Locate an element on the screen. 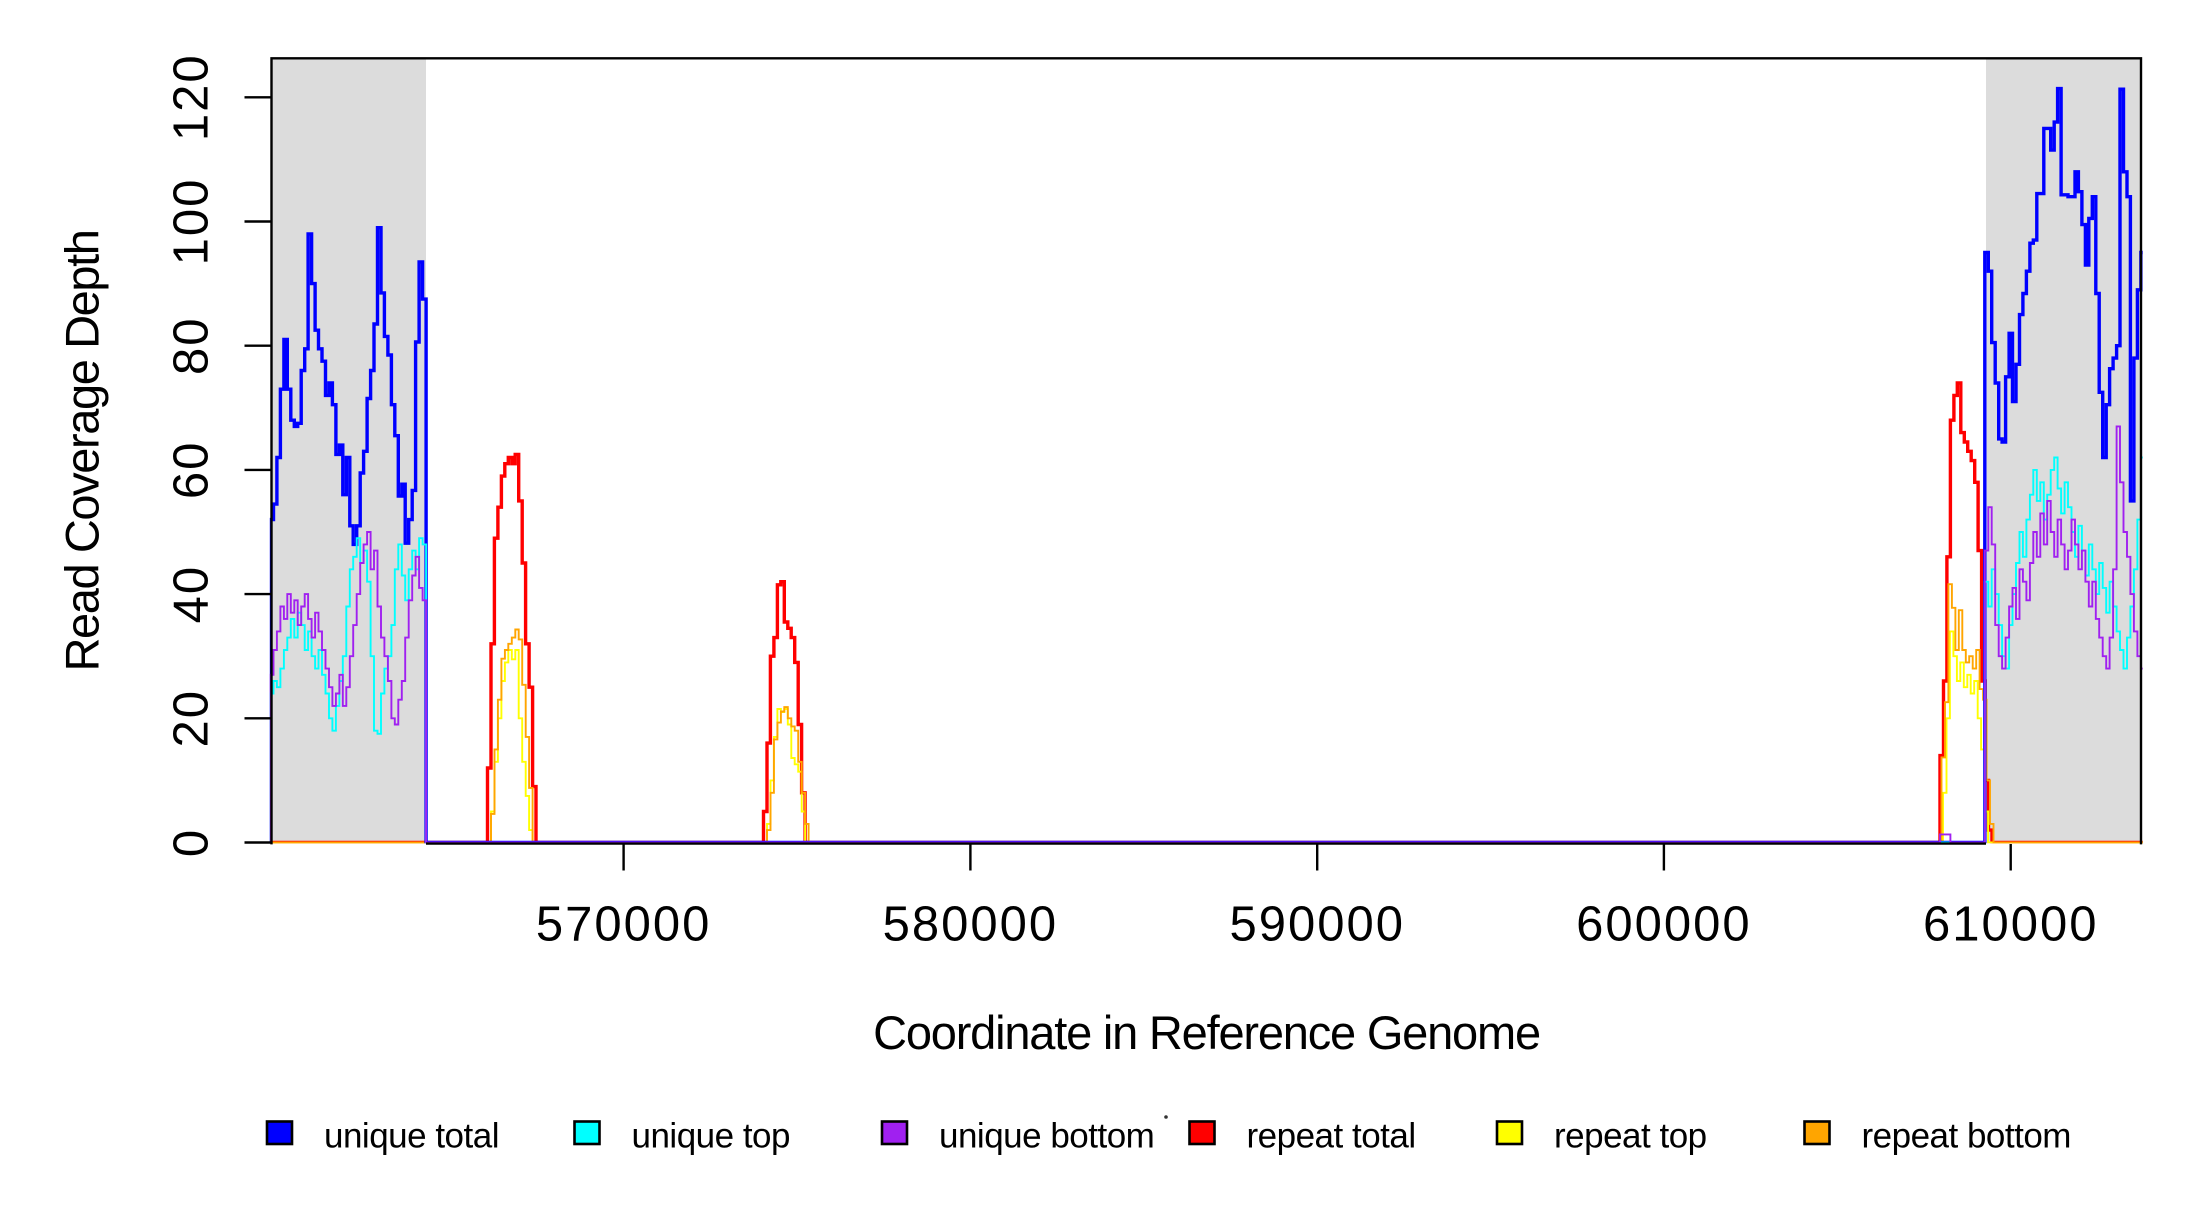 Image resolution: width=2200 pixels, height=1205 pixels. svg-text: 0 is located at coordinates (192, 842).